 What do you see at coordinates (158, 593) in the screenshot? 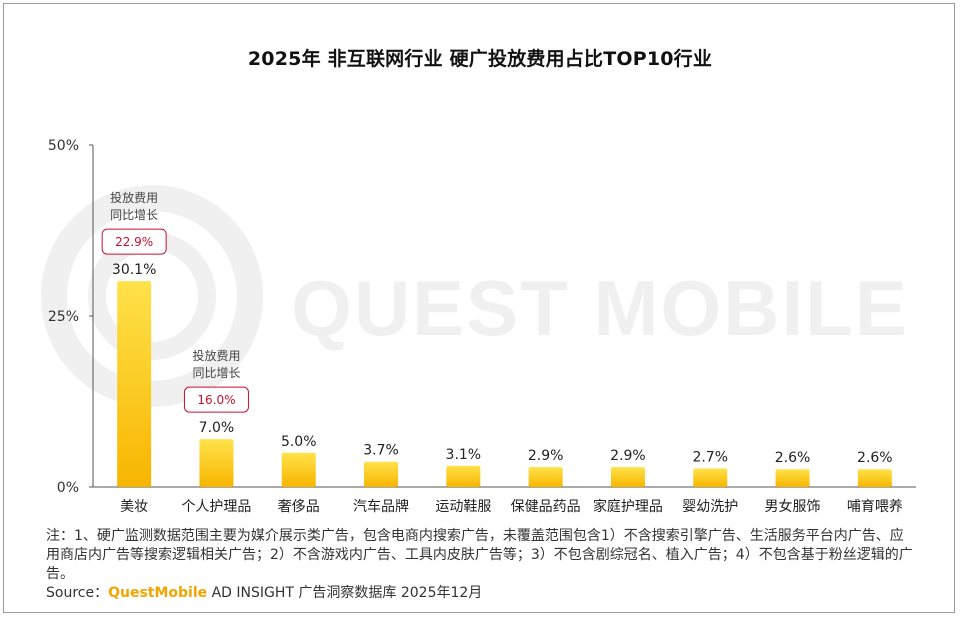
I see `source-brand-logo: QuestMobile` at bounding box center [158, 593].